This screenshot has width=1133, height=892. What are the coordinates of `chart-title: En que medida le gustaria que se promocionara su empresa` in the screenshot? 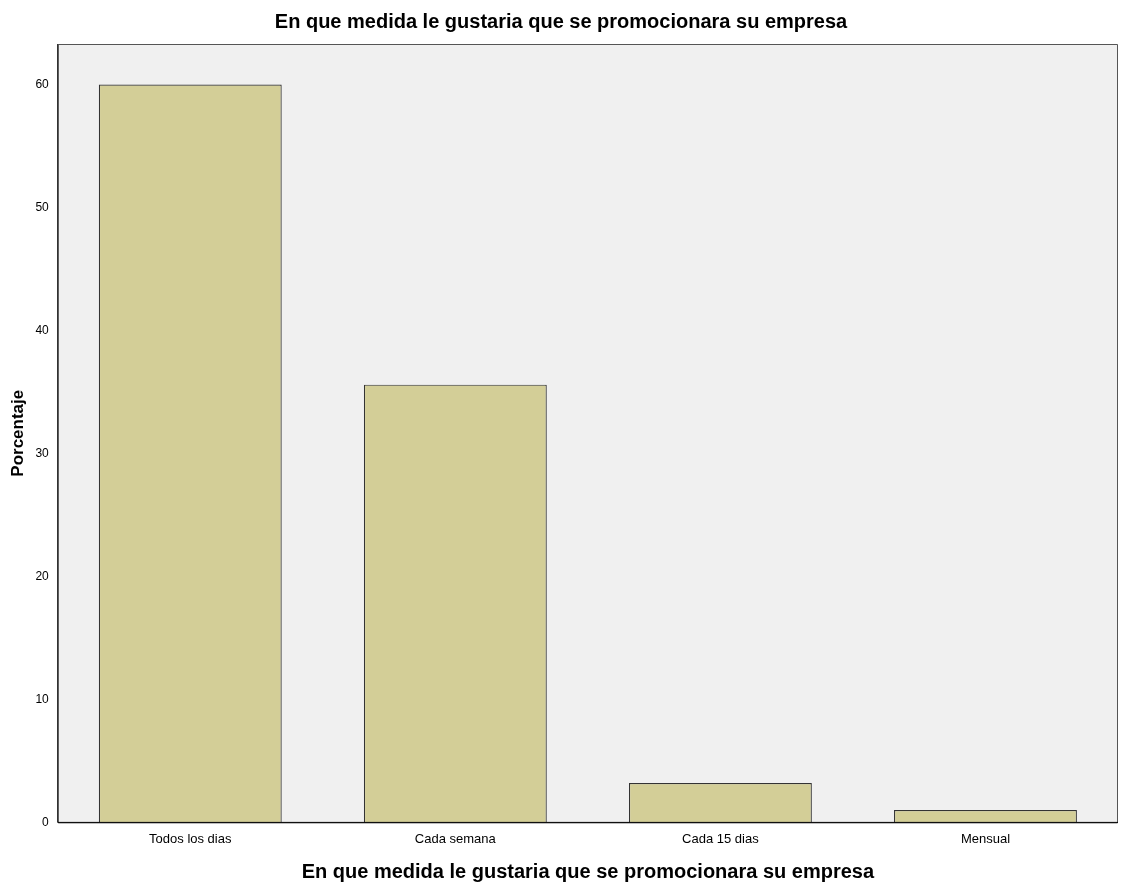 It's located at (561, 20).